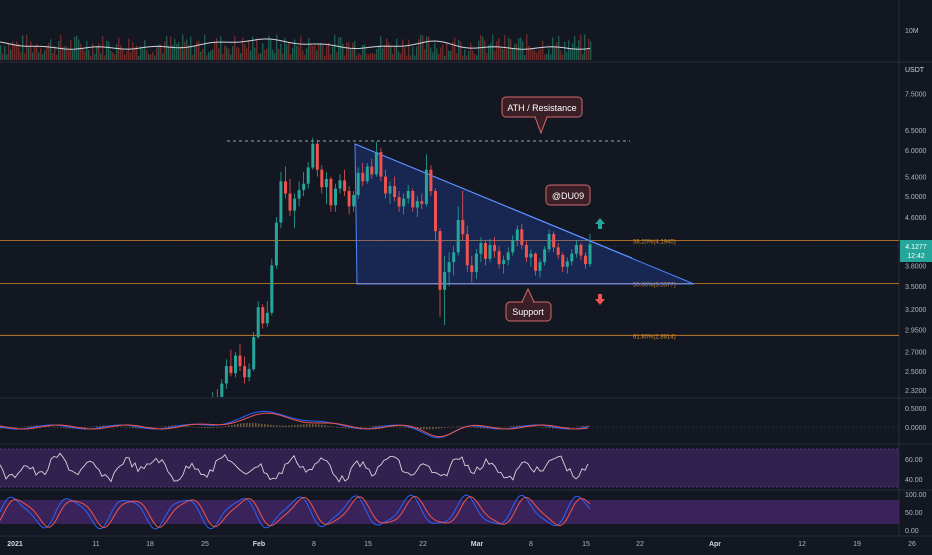 The width and height of the screenshot is (932, 555). Describe the element at coordinates (600, 299) in the screenshot. I see `down-arrow-icon` at that location.